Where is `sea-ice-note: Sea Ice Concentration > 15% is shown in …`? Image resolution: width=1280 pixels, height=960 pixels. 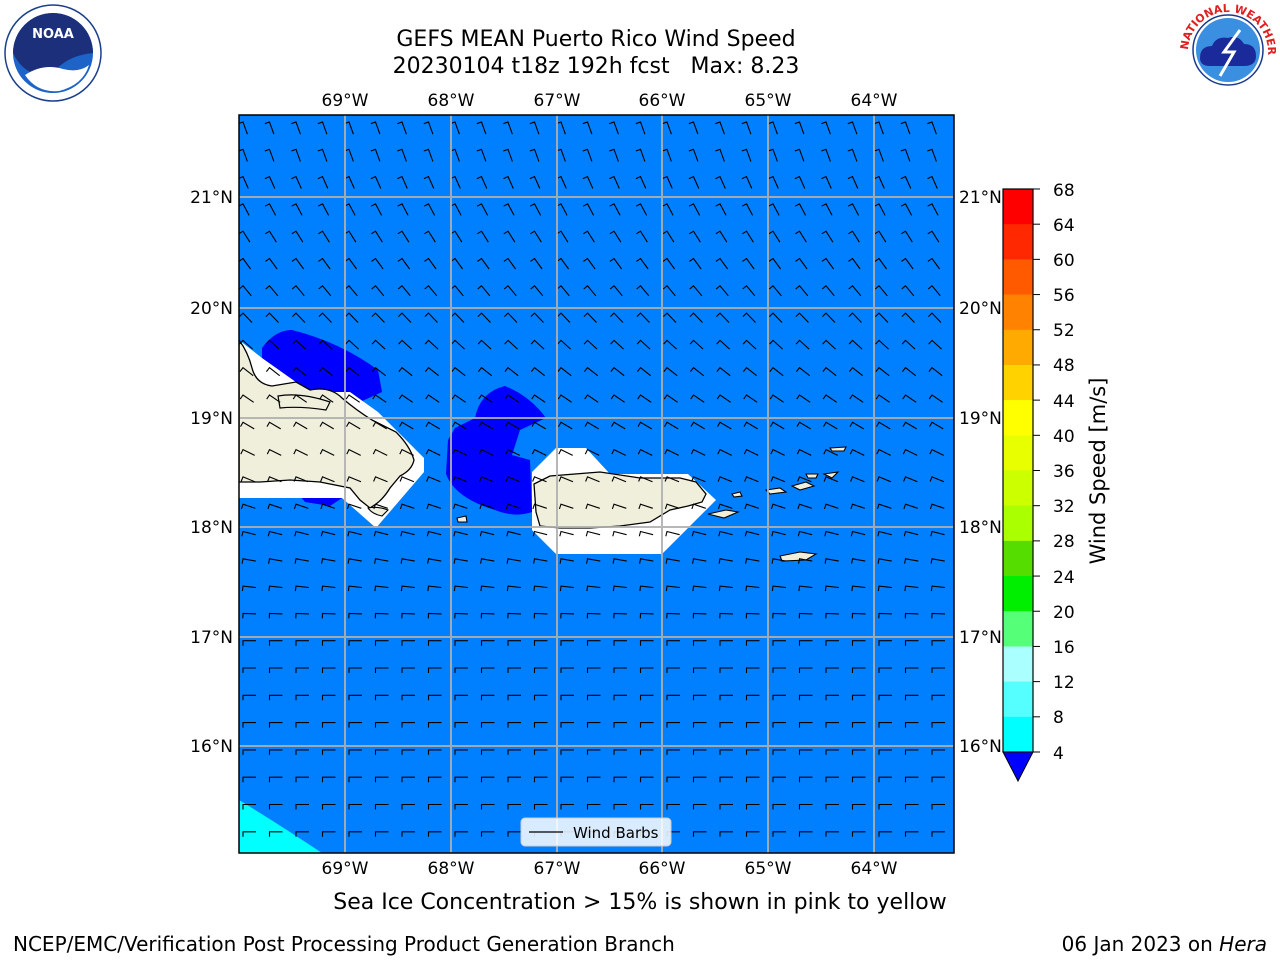 sea-ice-note: Sea Ice Concentration > 15% is shown in … is located at coordinates (640, 902).